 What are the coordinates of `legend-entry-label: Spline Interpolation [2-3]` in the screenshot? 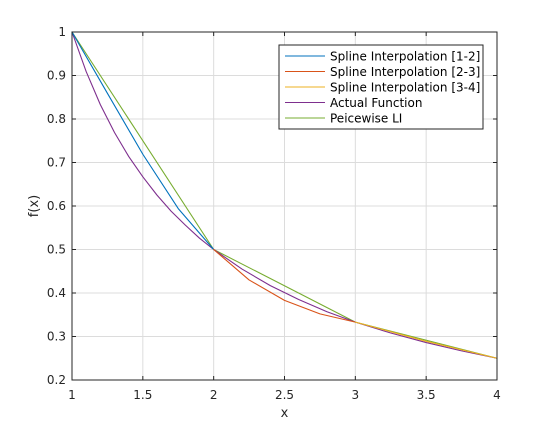 It's located at (405, 72).